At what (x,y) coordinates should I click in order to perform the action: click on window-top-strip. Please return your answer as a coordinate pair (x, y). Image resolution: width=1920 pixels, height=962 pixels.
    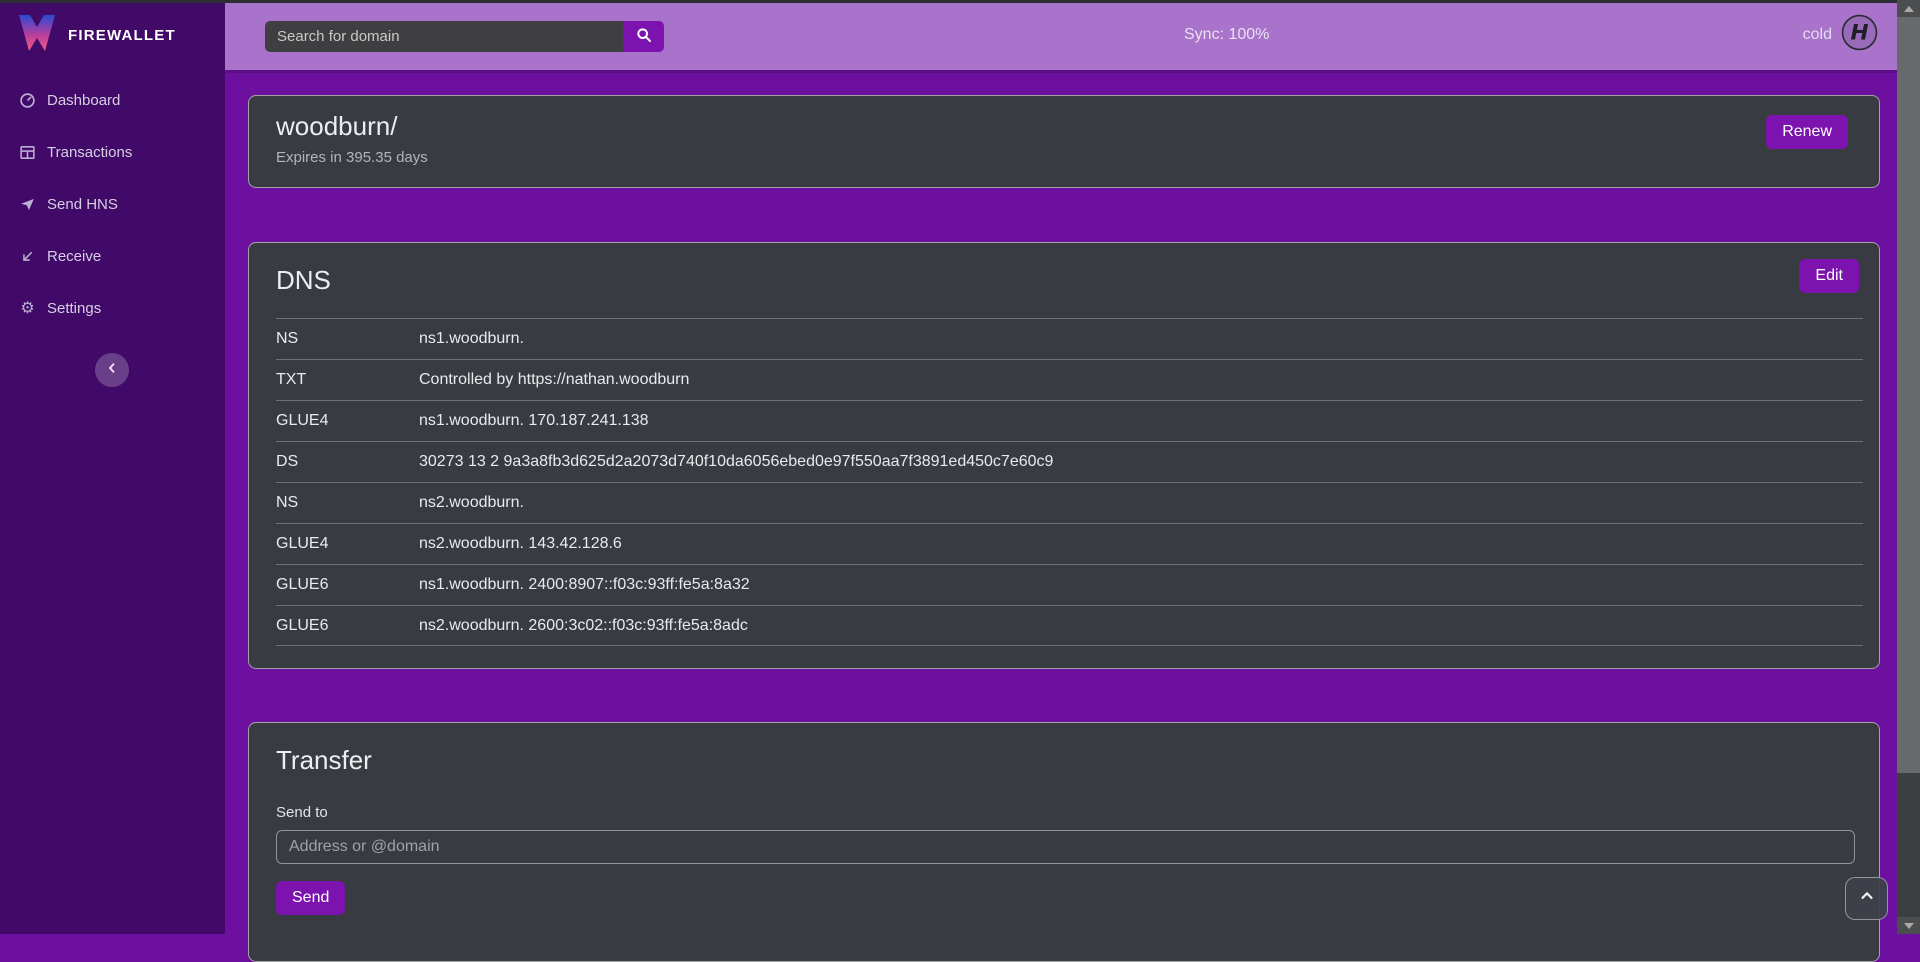
    Looking at the image, I should click on (948, 1).